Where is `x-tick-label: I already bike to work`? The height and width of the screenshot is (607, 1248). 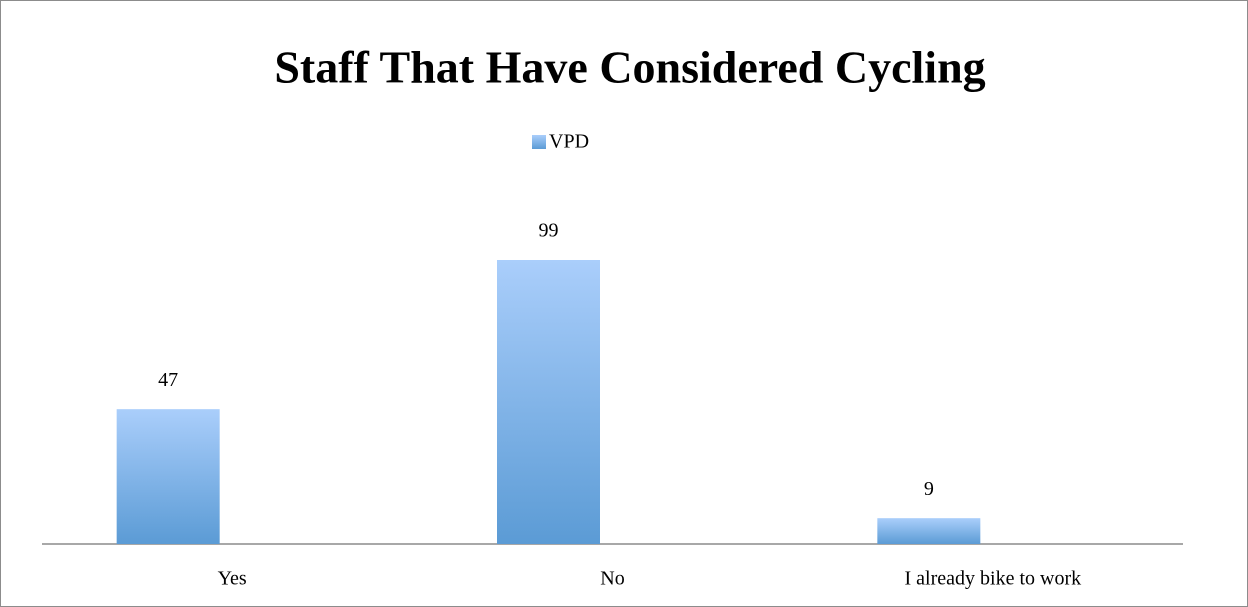
x-tick-label: I already bike to work is located at coordinates (993, 579).